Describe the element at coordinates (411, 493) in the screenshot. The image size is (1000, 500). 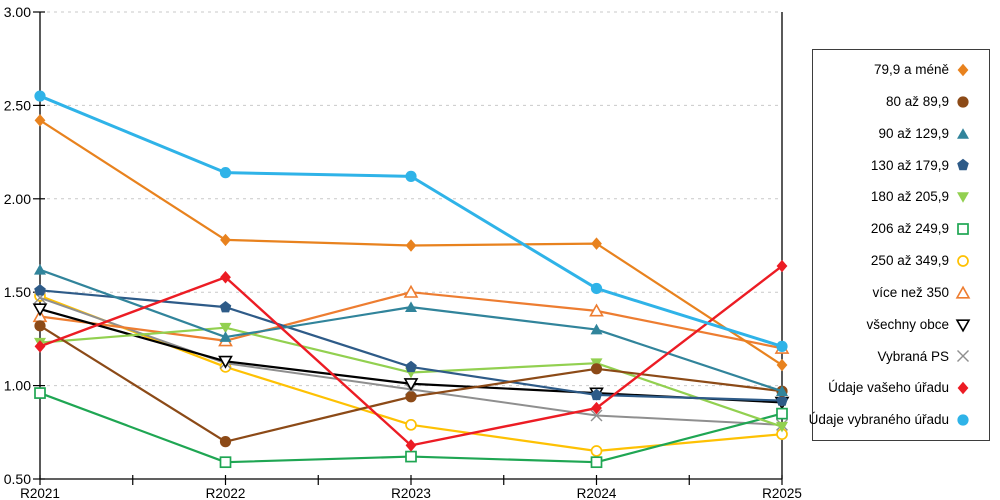
I see `x-tick-label-r2023: R2023` at that location.